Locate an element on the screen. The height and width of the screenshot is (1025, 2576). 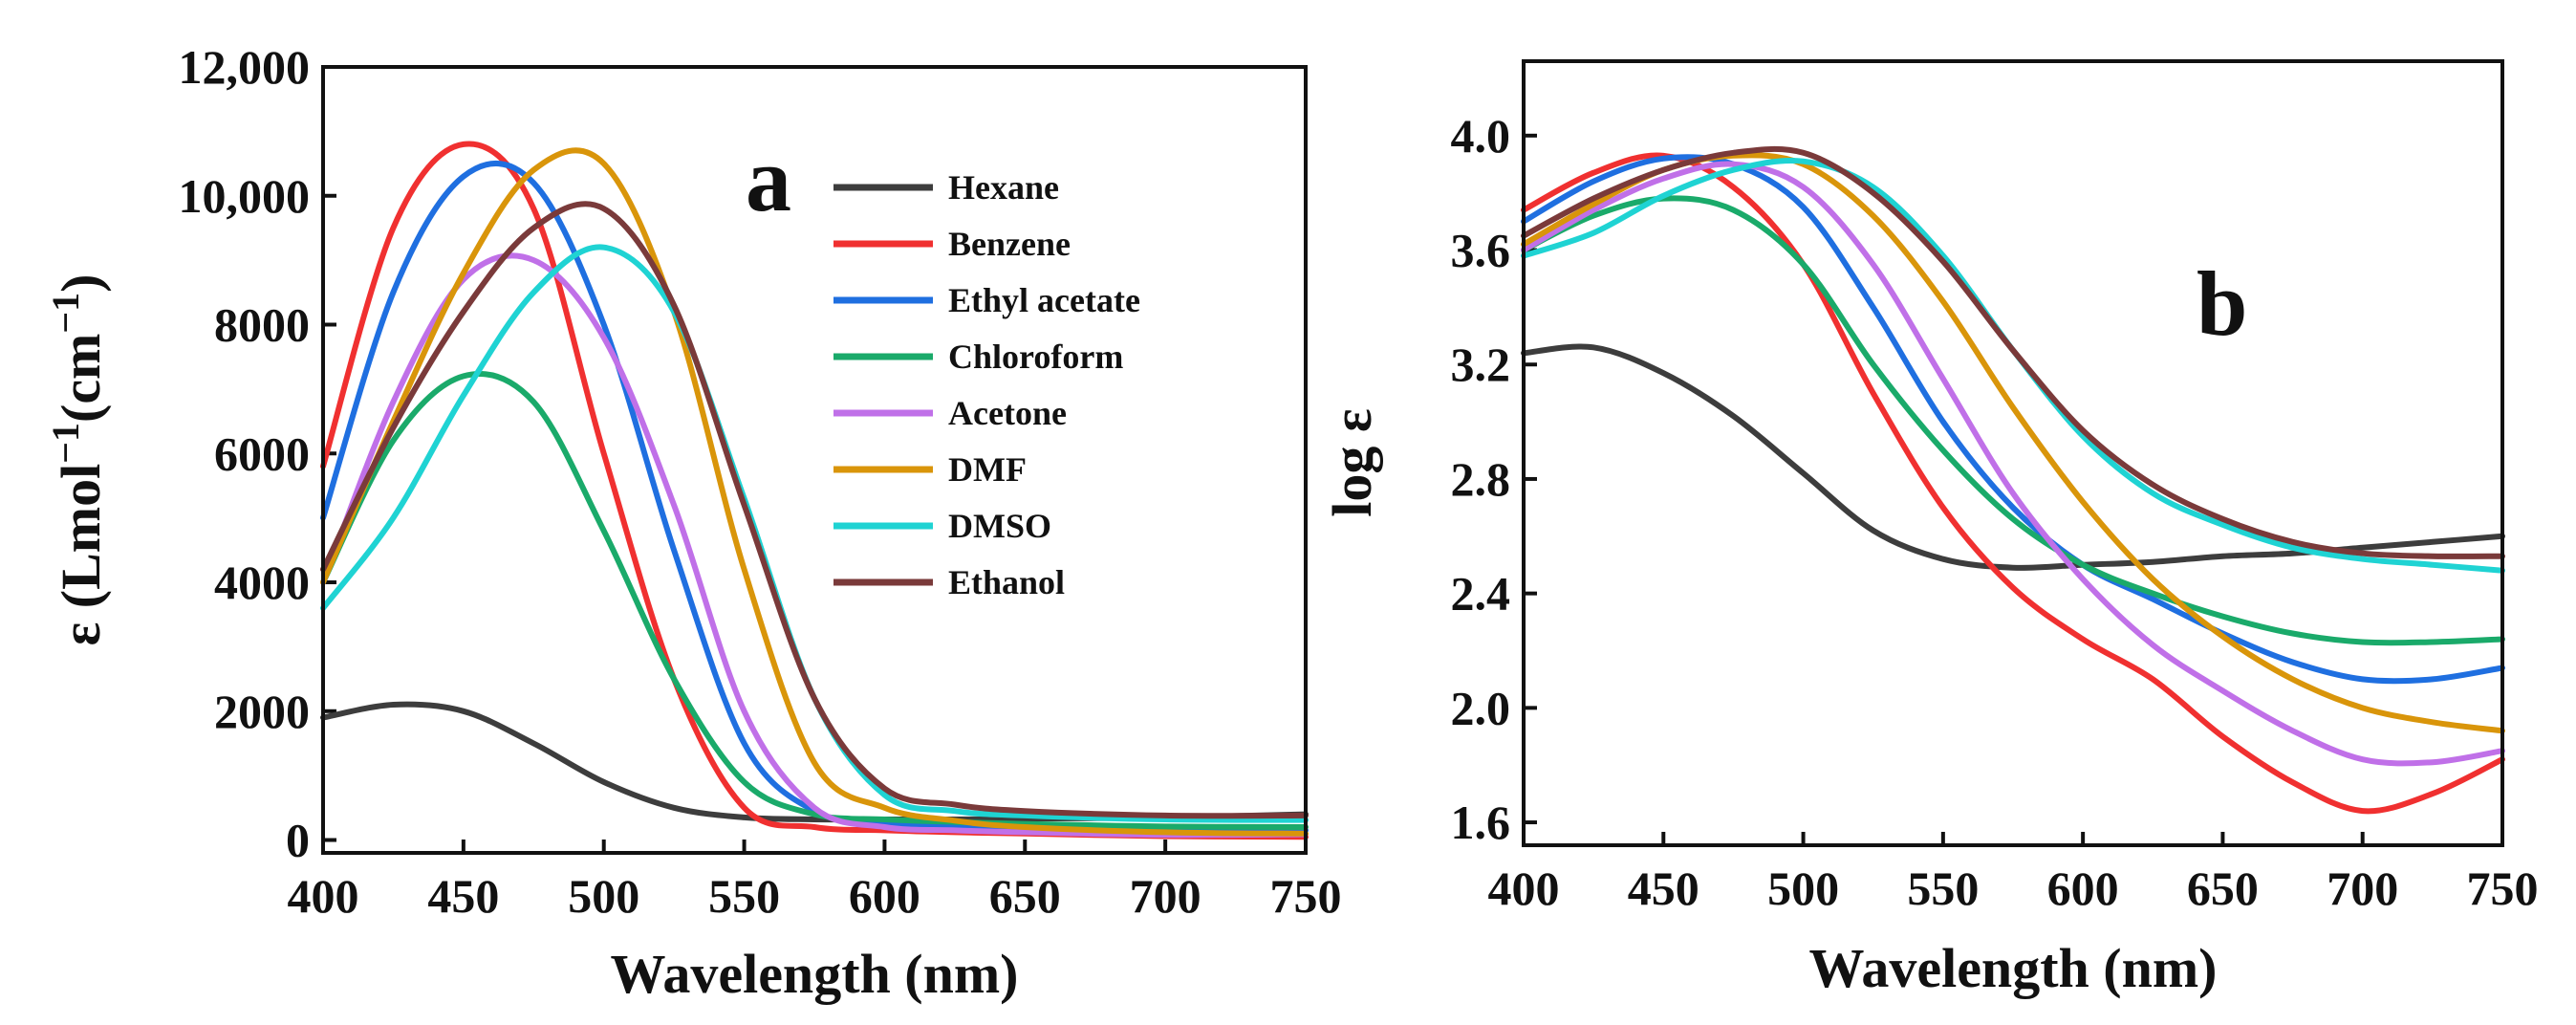
panel-b-series-hexane is located at coordinates (2013, 457).